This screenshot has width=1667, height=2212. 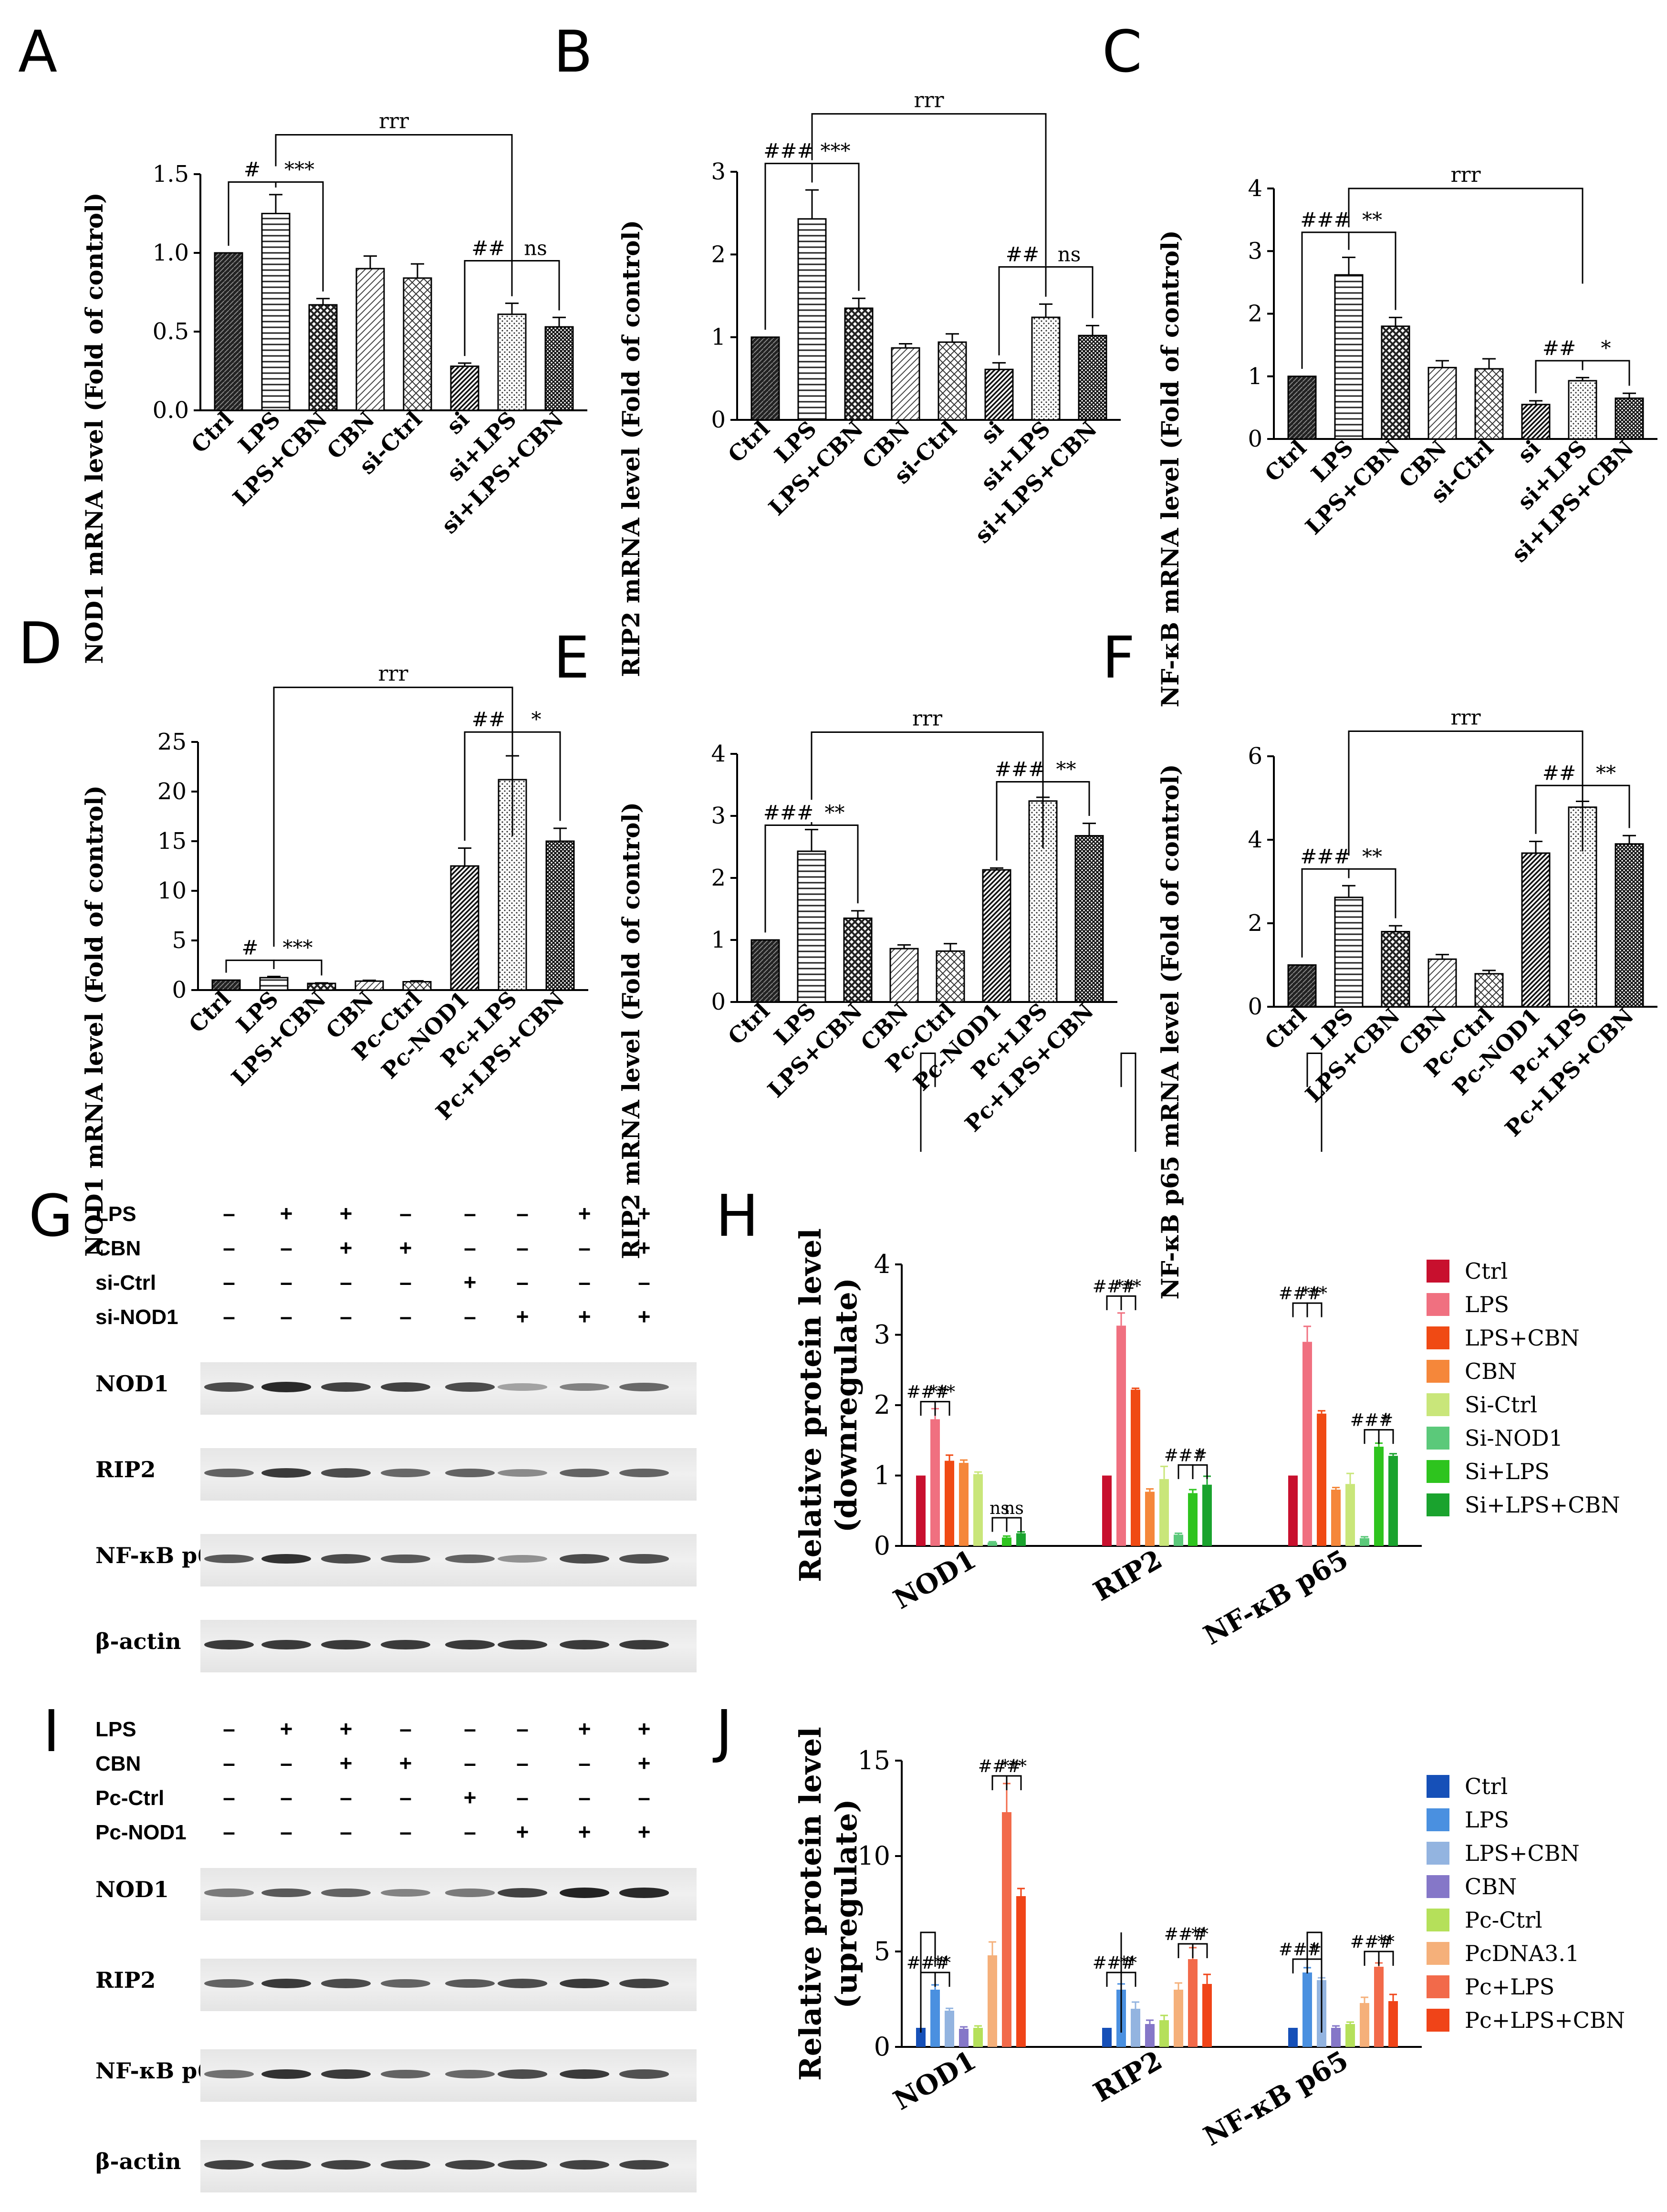 I want to click on y-tick-label: 1, so click(x=718, y=338).